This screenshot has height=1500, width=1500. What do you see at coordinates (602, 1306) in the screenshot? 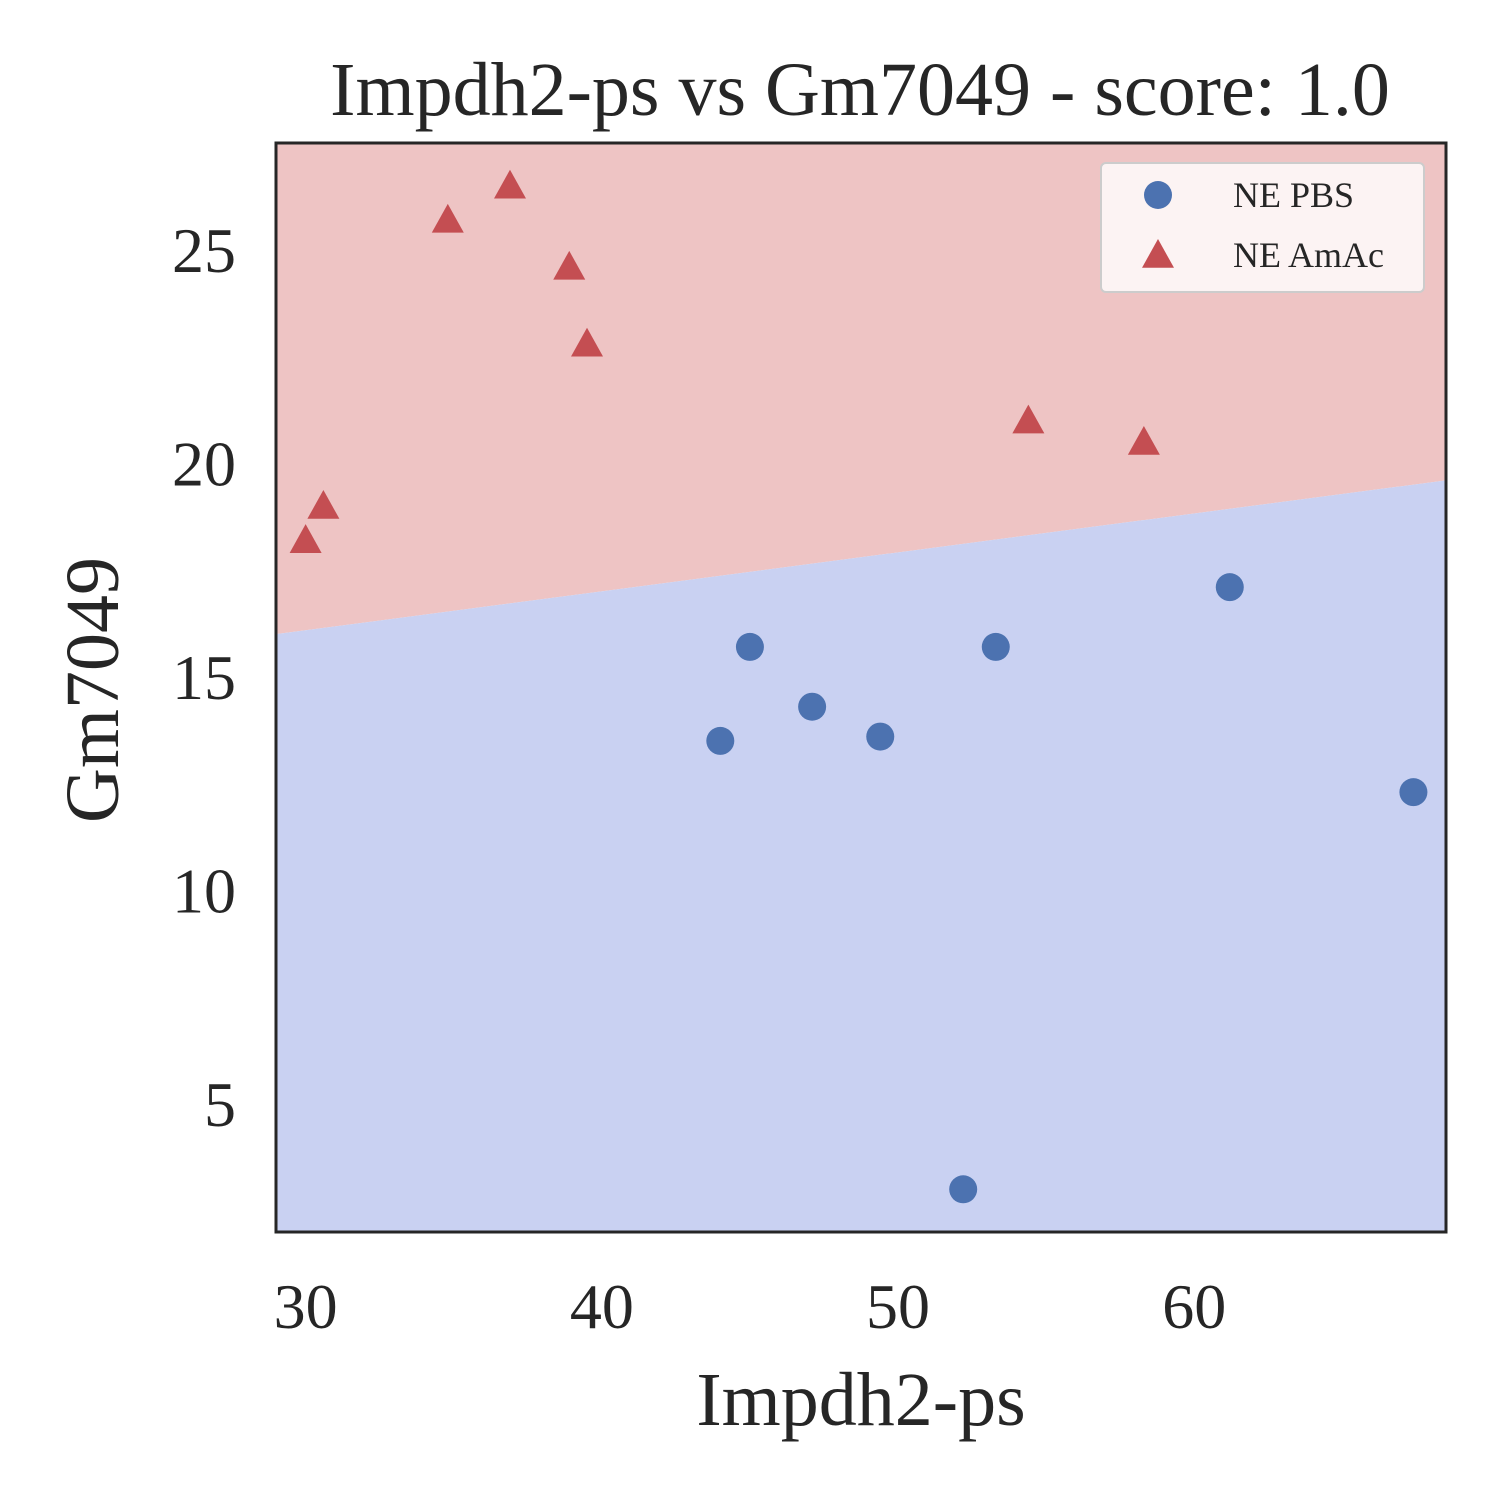
I see `x-tick-label: 40` at bounding box center [602, 1306].